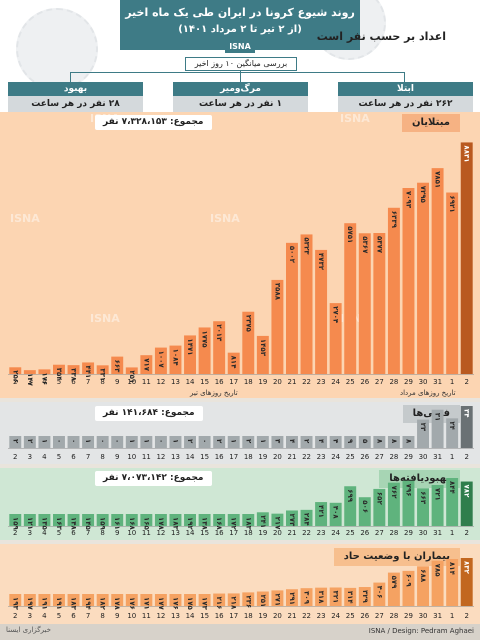 Image resolution: width=480 pixels, height=640 pixels. Describe the element at coordinates (15, 604) in the screenshot. I see `data-label: ۱۹۳` at that location.